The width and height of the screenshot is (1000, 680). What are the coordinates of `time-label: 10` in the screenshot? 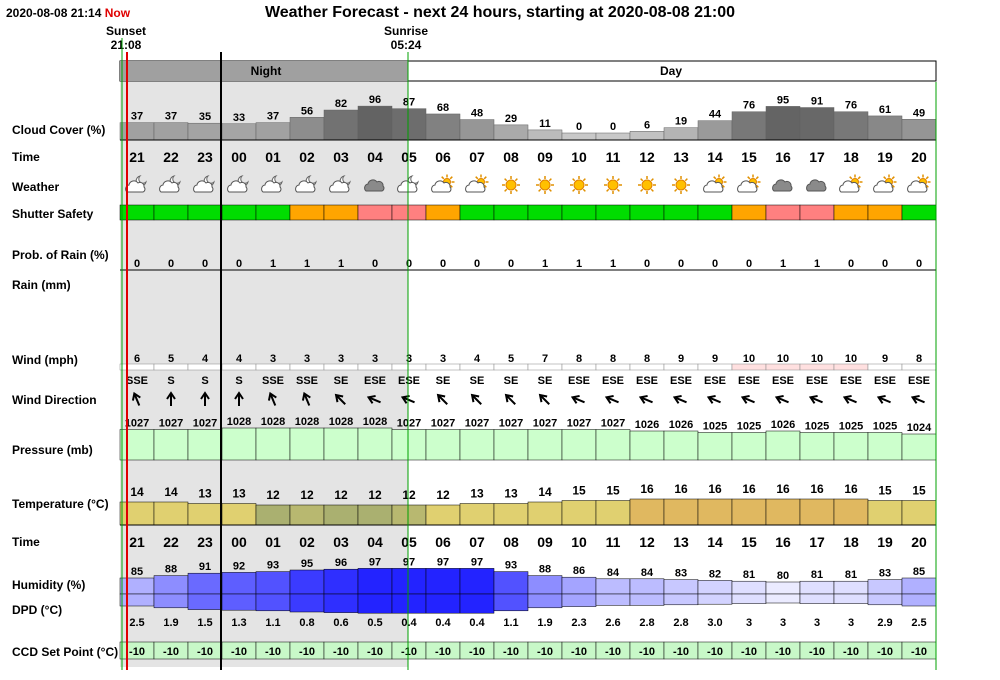 It's located at (579, 157).